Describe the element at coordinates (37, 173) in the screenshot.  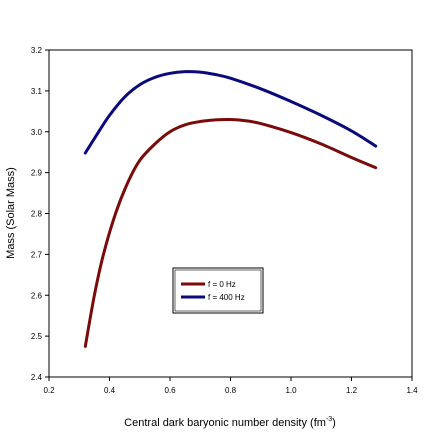
I see `y-tick-label: 2.9` at that location.